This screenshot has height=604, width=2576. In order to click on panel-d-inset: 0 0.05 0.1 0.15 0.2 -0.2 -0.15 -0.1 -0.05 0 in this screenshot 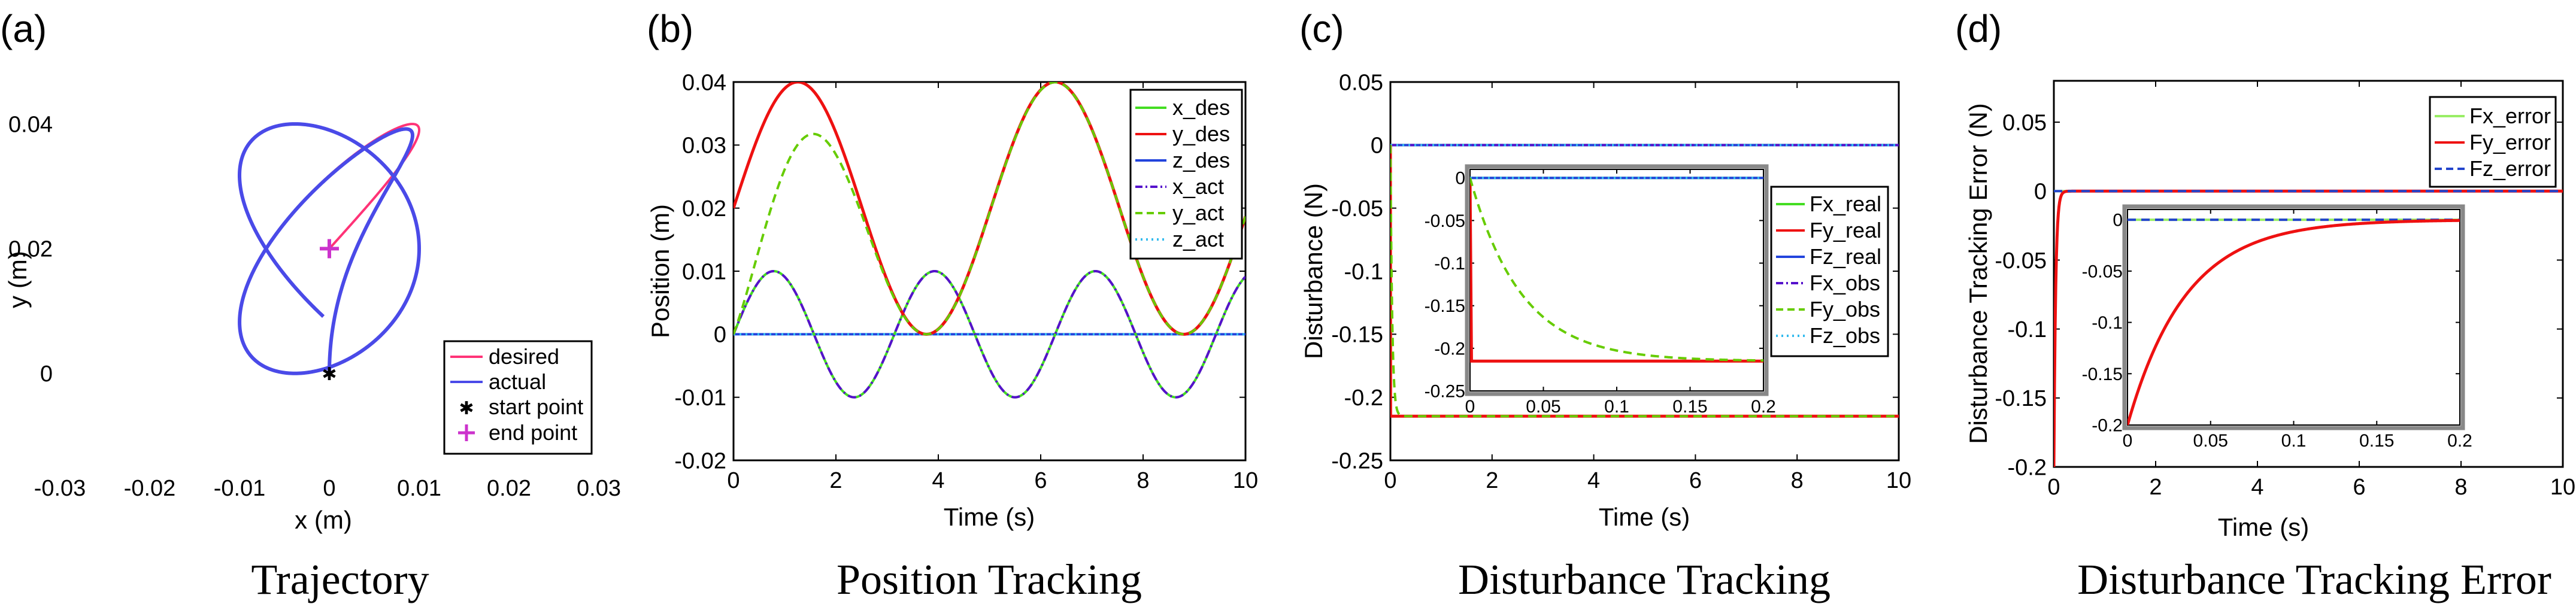, I will do `click(2277, 327)`.